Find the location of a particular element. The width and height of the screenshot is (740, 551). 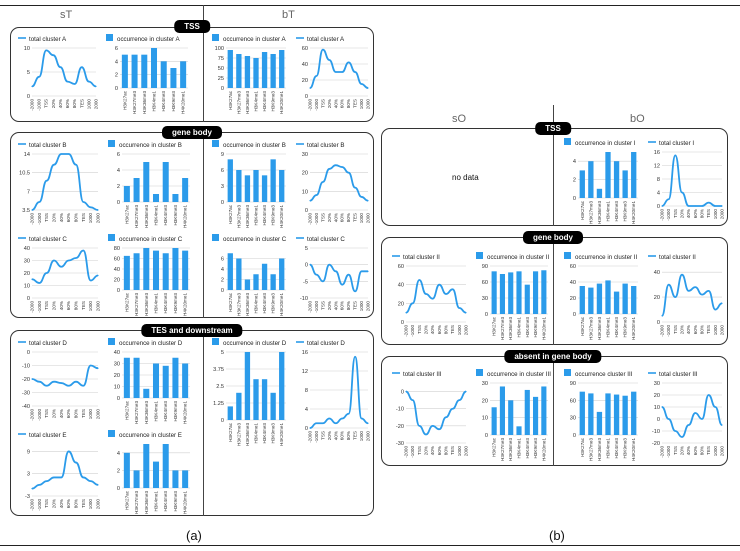

y-tick-label: 7 is located at coordinates (28, 192).